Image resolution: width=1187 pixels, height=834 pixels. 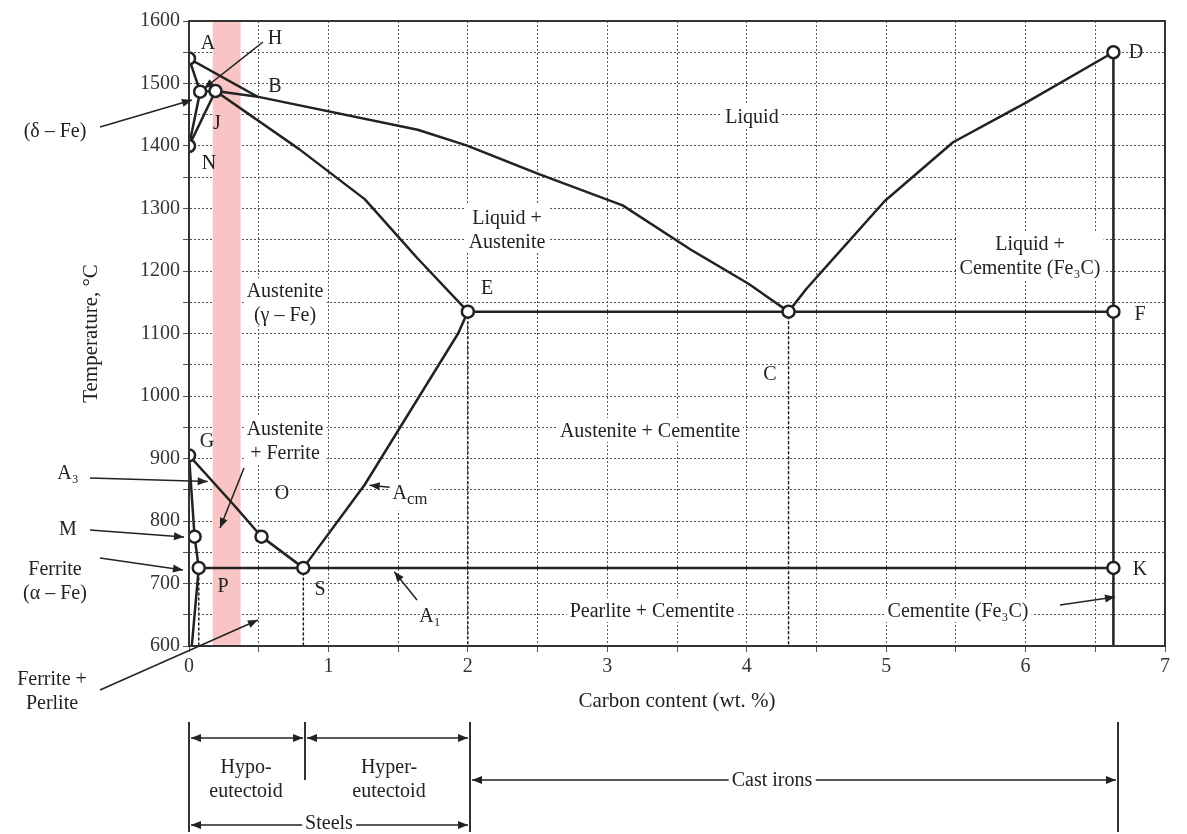 What do you see at coordinates (320, 588) in the screenshot?
I see `annotation: S` at bounding box center [320, 588].